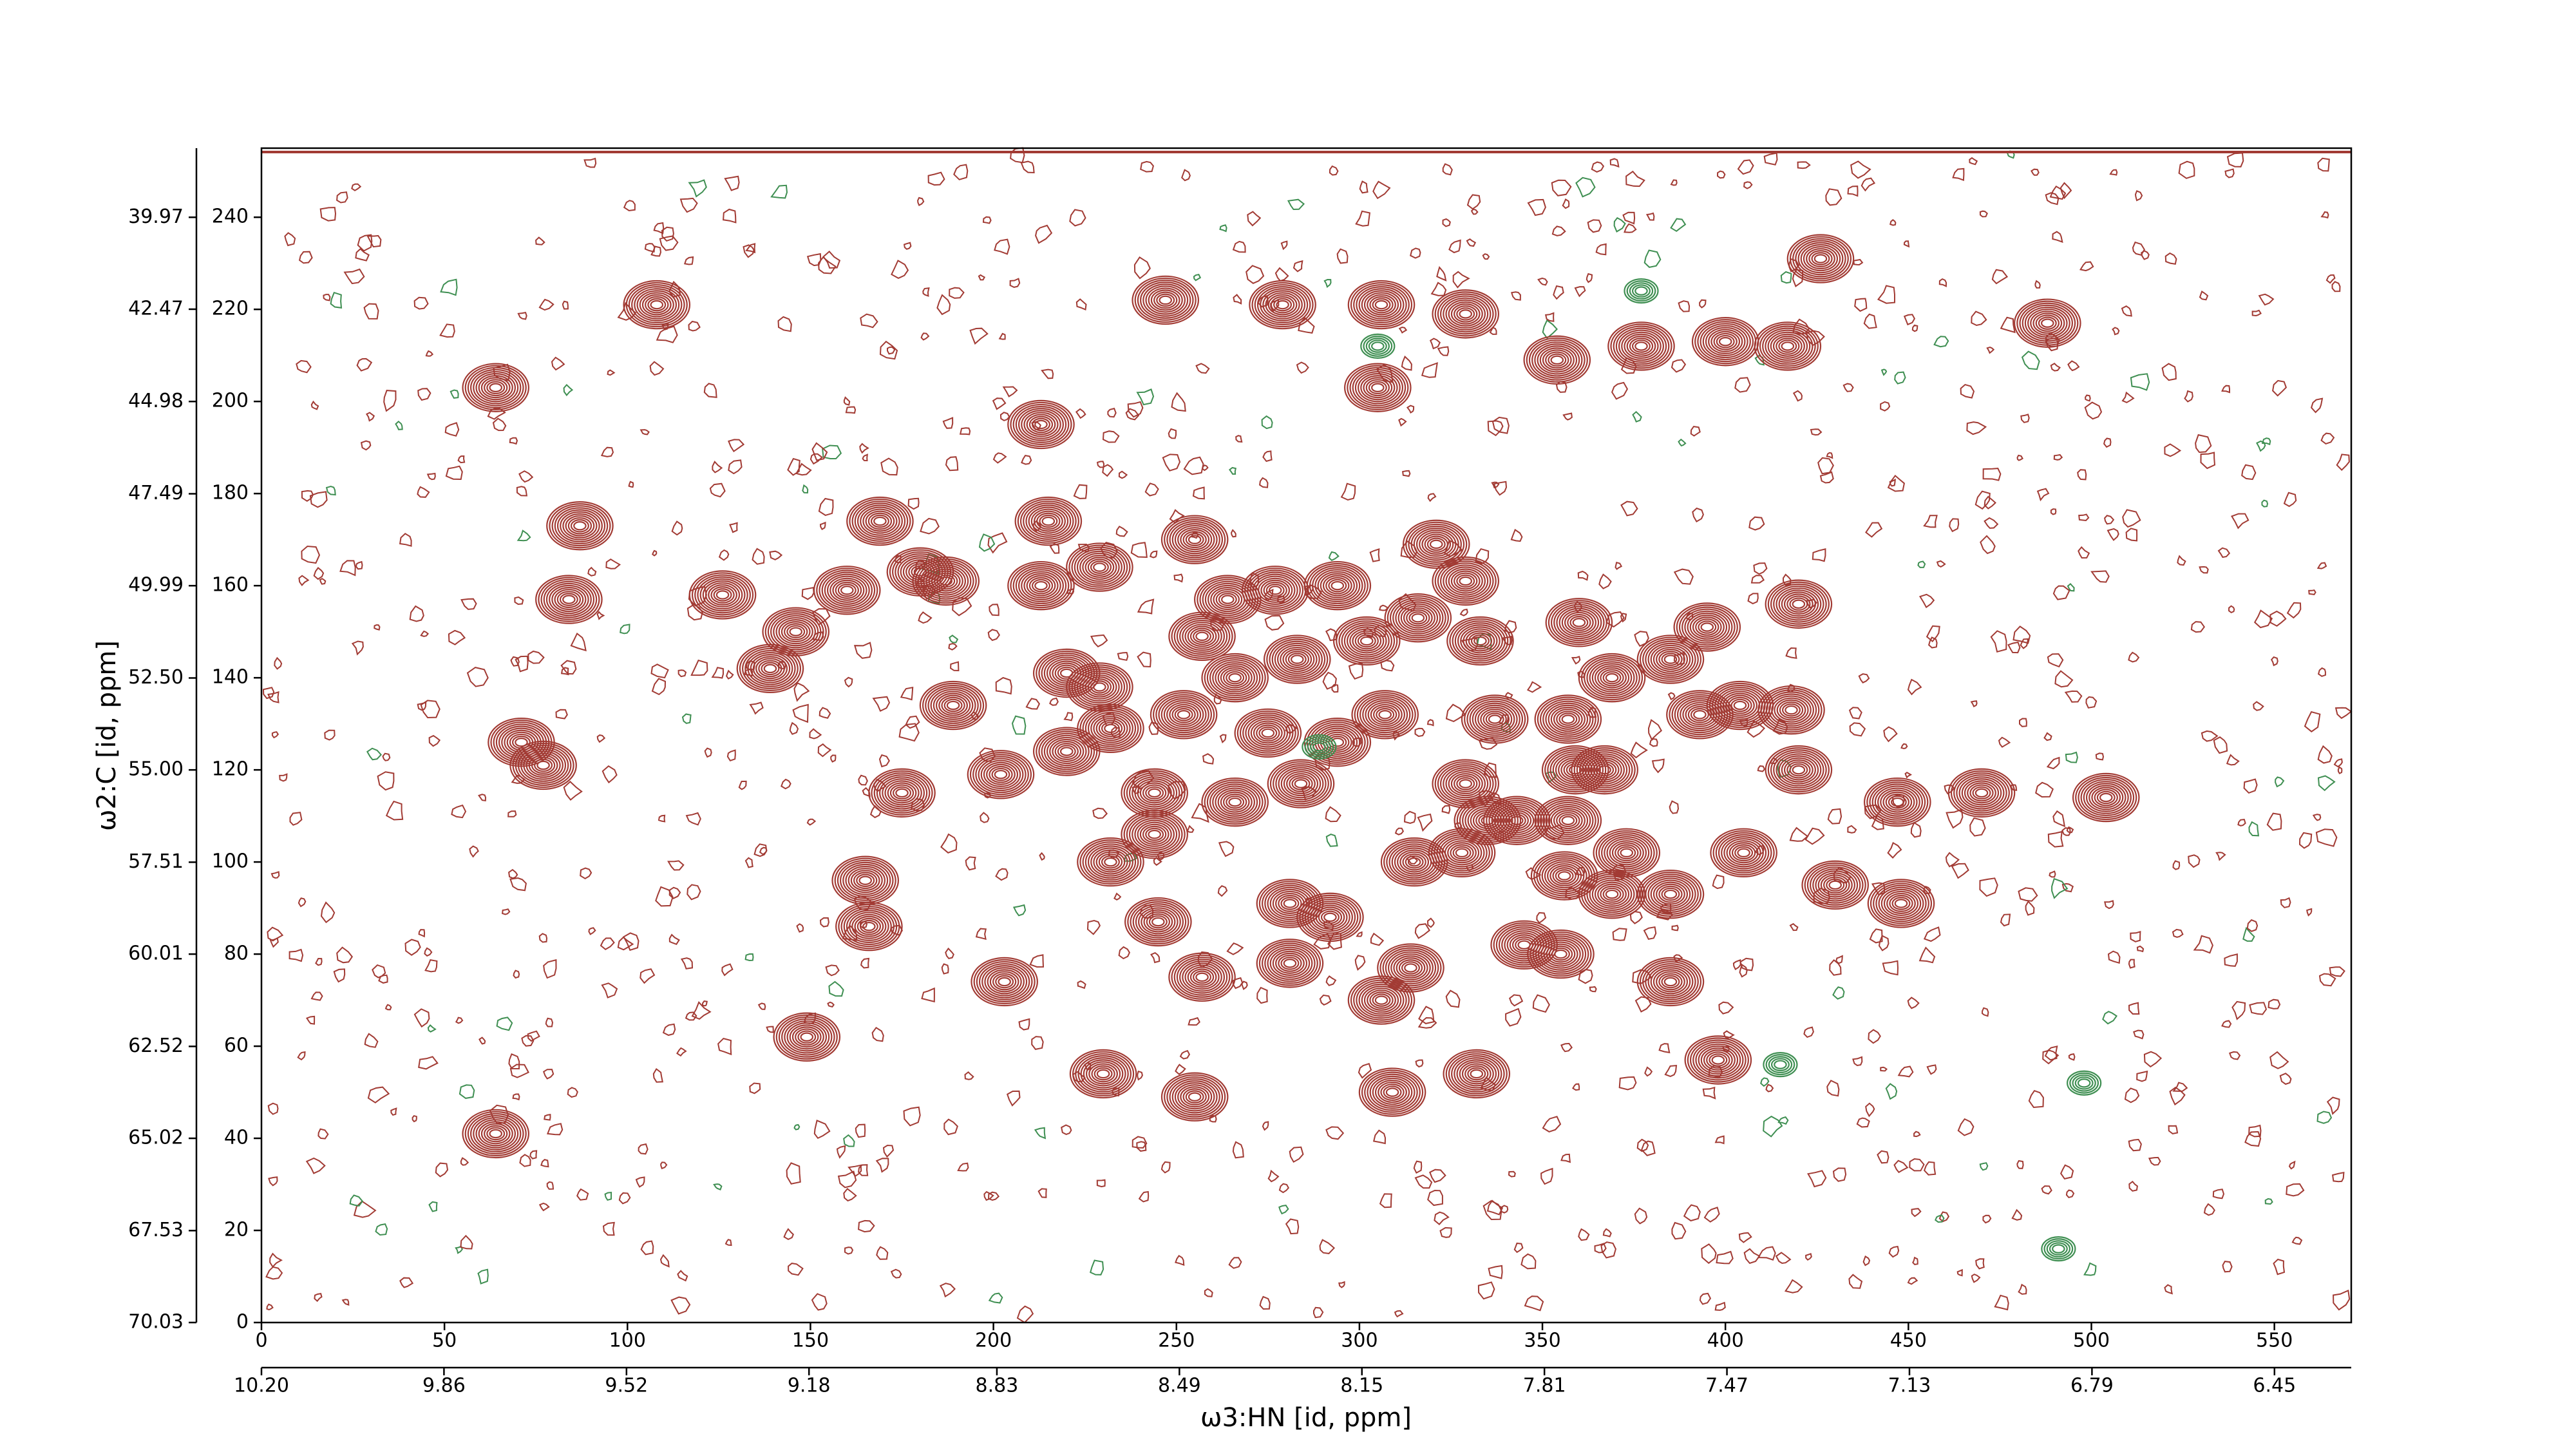 The width and height of the screenshot is (2576, 1452). I want to click on y-tick-label: 120, so click(231, 769).